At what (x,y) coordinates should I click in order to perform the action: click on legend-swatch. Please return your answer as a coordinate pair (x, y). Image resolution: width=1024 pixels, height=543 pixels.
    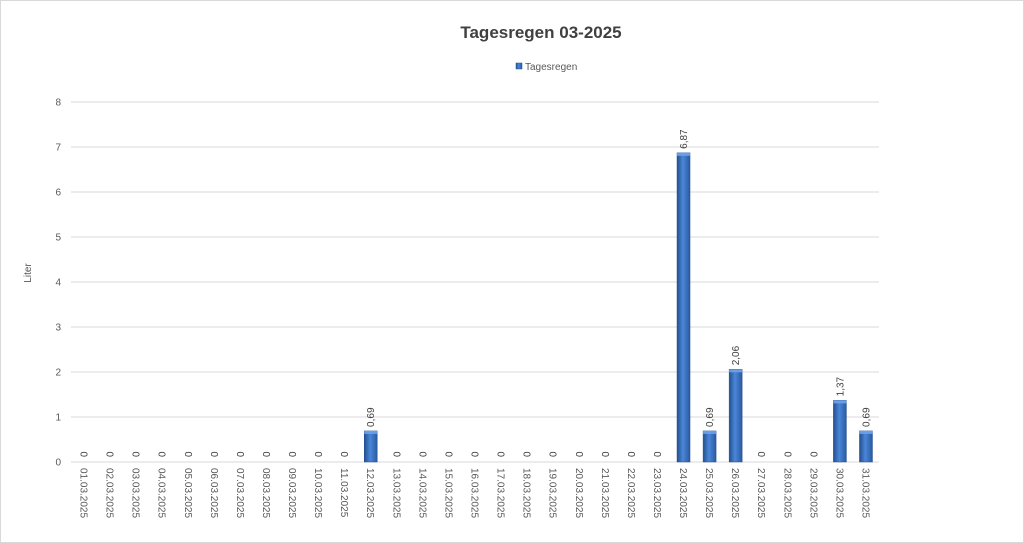
    Looking at the image, I should click on (519, 66).